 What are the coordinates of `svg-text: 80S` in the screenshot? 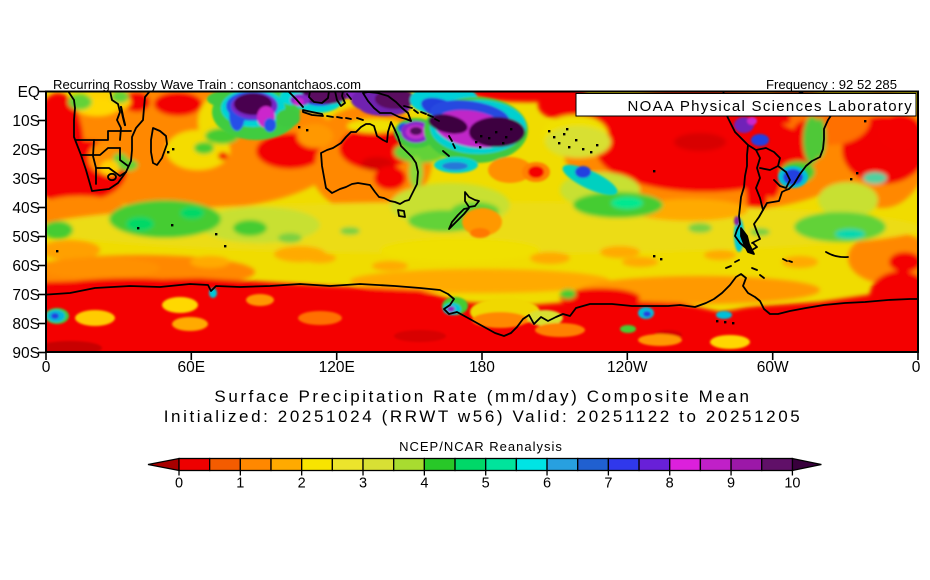 It's located at (26, 324).